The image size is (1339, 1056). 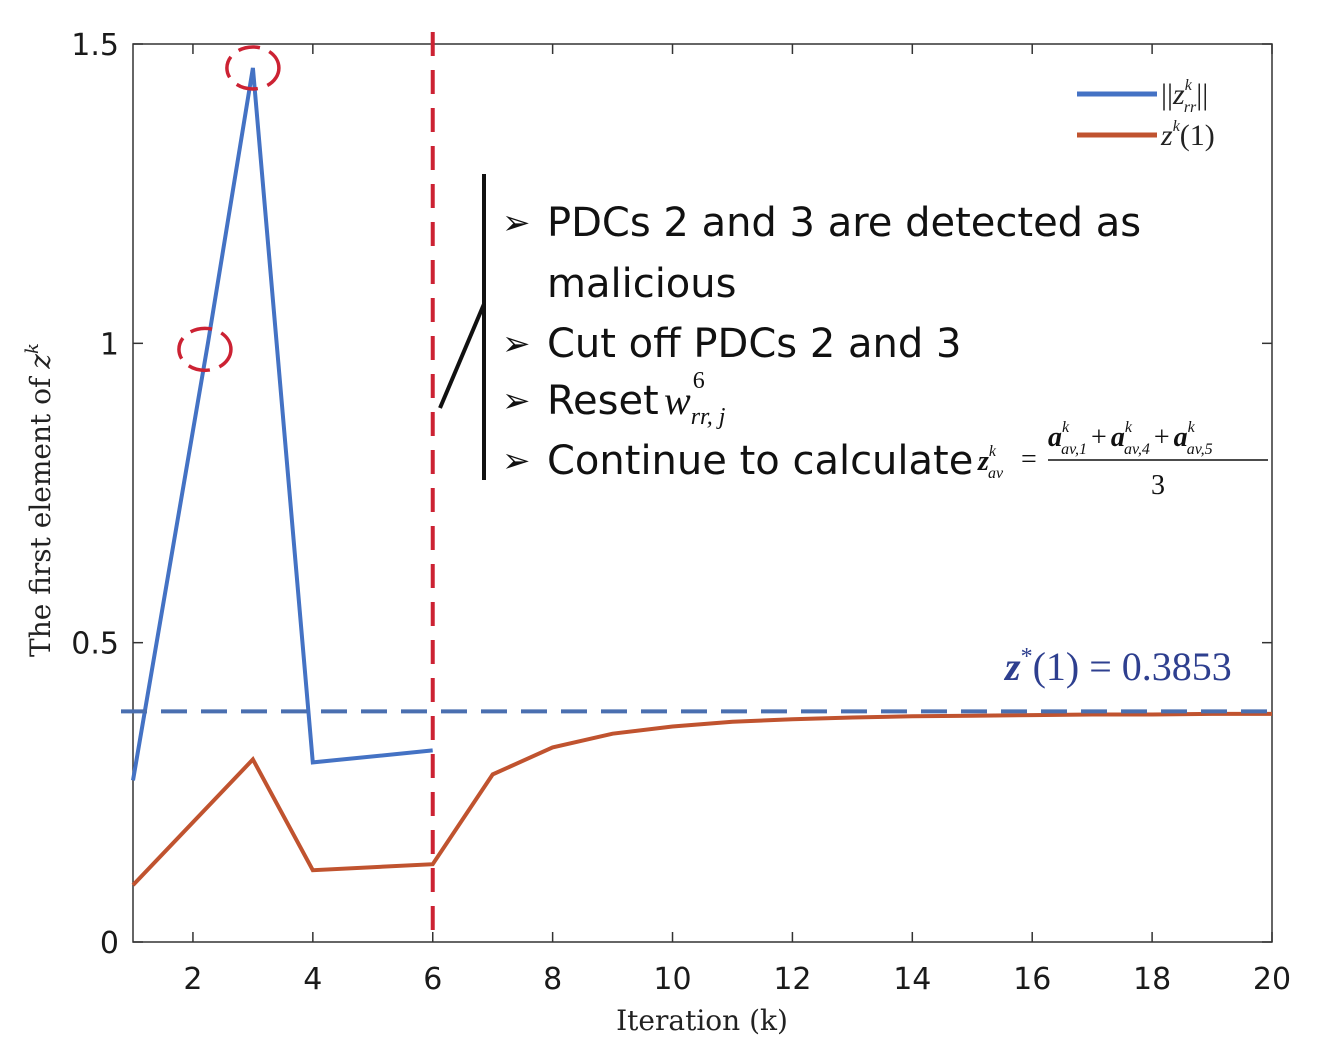 I want to click on x-tick-labels: 2 4 6 8 10 12 14 16 18 20, so click(x=737, y=979).